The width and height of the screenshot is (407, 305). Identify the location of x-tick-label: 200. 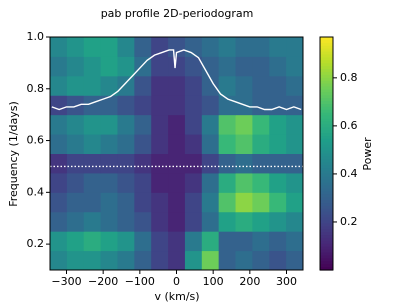
(249, 281).